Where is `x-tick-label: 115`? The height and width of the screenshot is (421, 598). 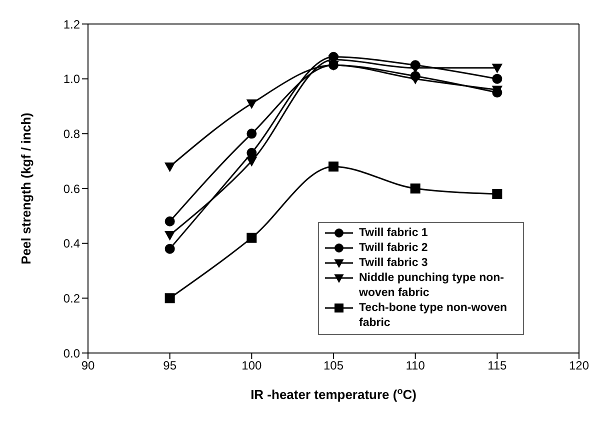 x-tick-label: 115 is located at coordinates (498, 365).